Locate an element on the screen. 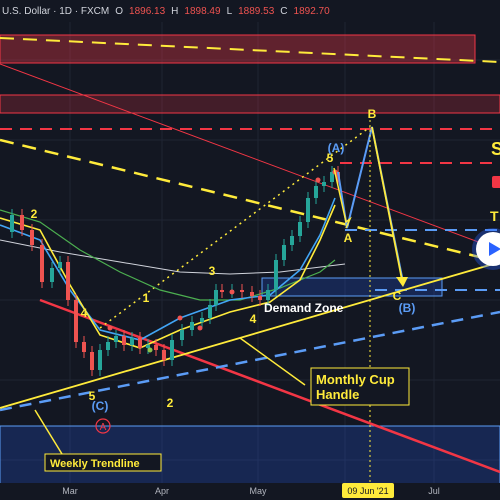 The image size is (500, 500). crosshair-date-box is located at coordinates (368, 490).